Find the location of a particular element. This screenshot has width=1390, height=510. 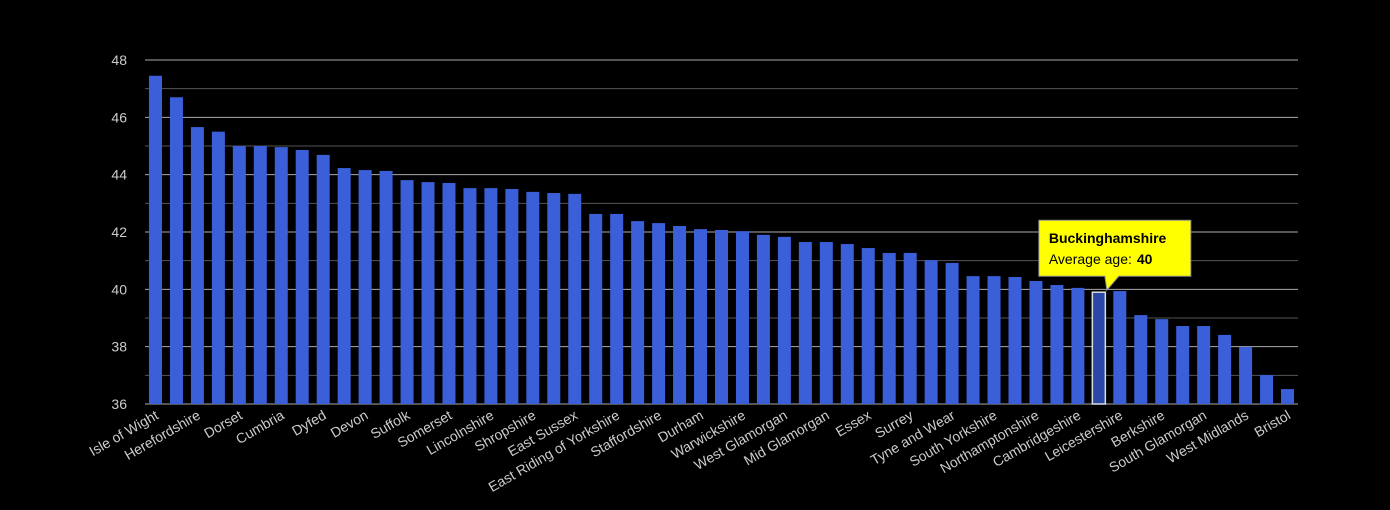

x-tick-label: Devon is located at coordinates (349, 424).